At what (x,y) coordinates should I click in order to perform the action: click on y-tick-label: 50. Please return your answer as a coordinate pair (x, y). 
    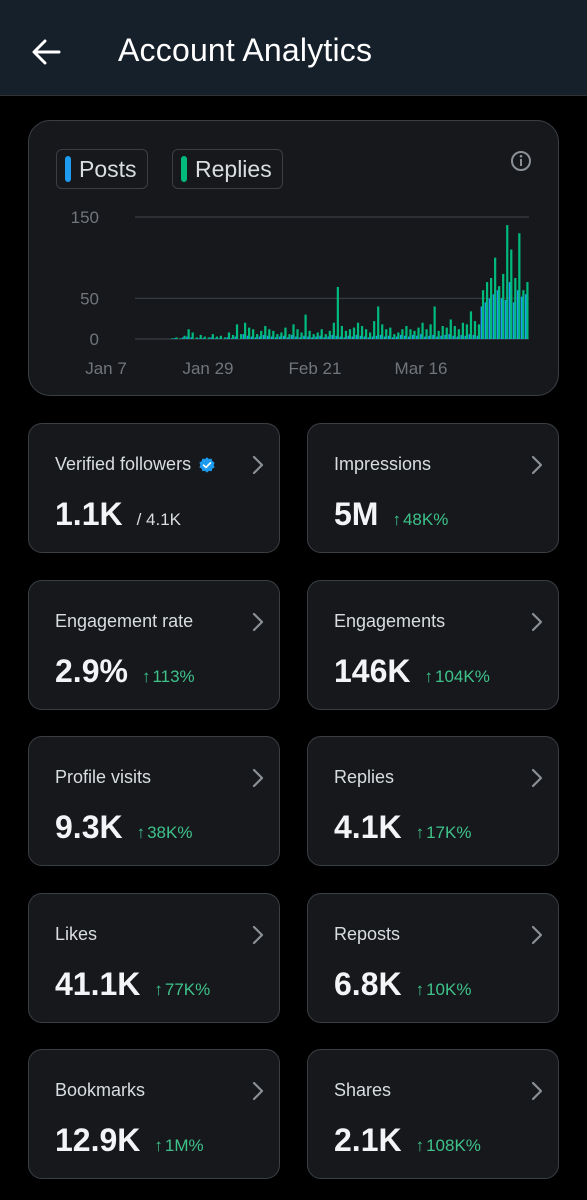
    Looking at the image, I should click on (89, 298).